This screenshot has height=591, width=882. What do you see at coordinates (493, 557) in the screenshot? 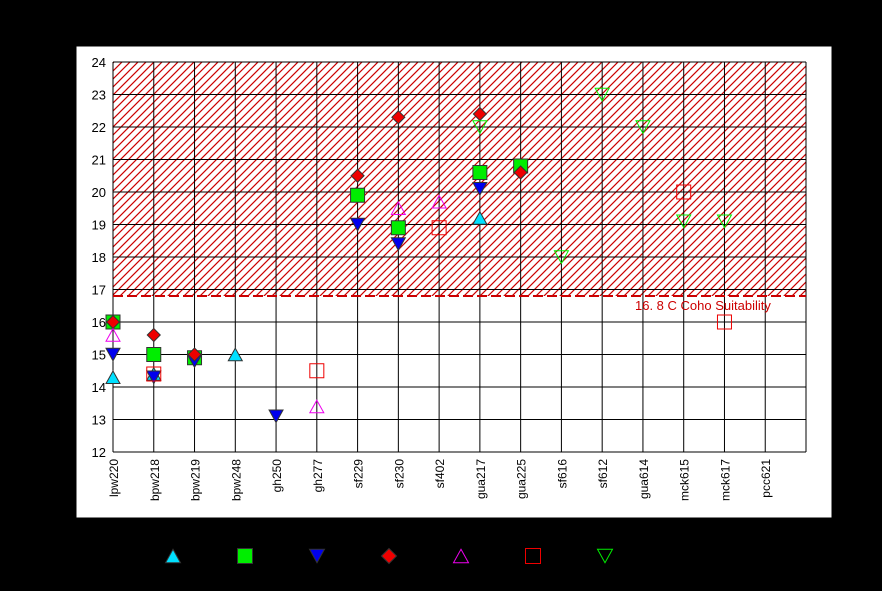
I see `legend-label-1998: 1998` at bounding box center [493, 557].